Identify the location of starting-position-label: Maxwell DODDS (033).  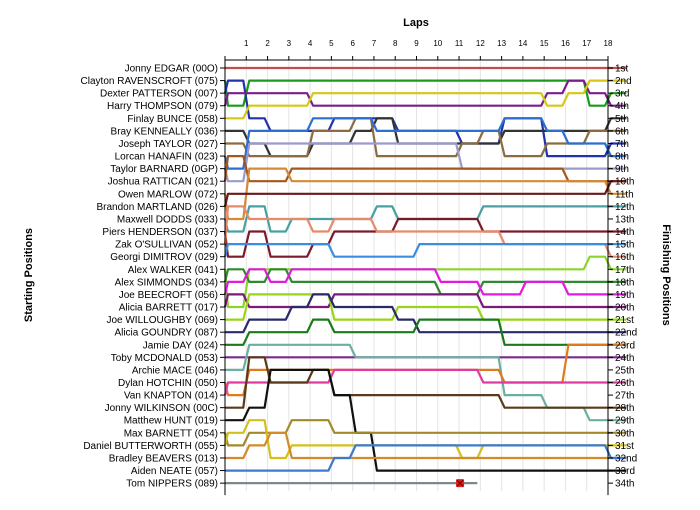
(167, 219).